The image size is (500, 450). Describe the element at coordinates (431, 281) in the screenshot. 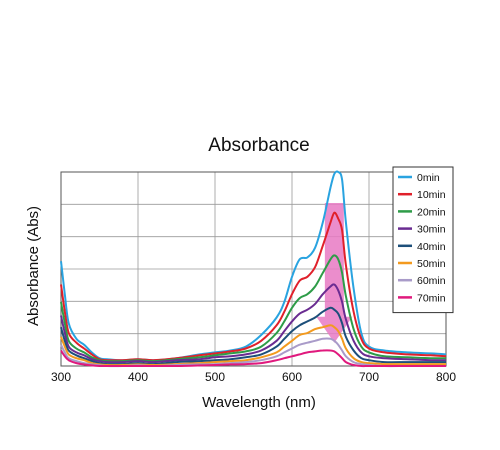

I see `legend-label-60min: 60min` at that location.